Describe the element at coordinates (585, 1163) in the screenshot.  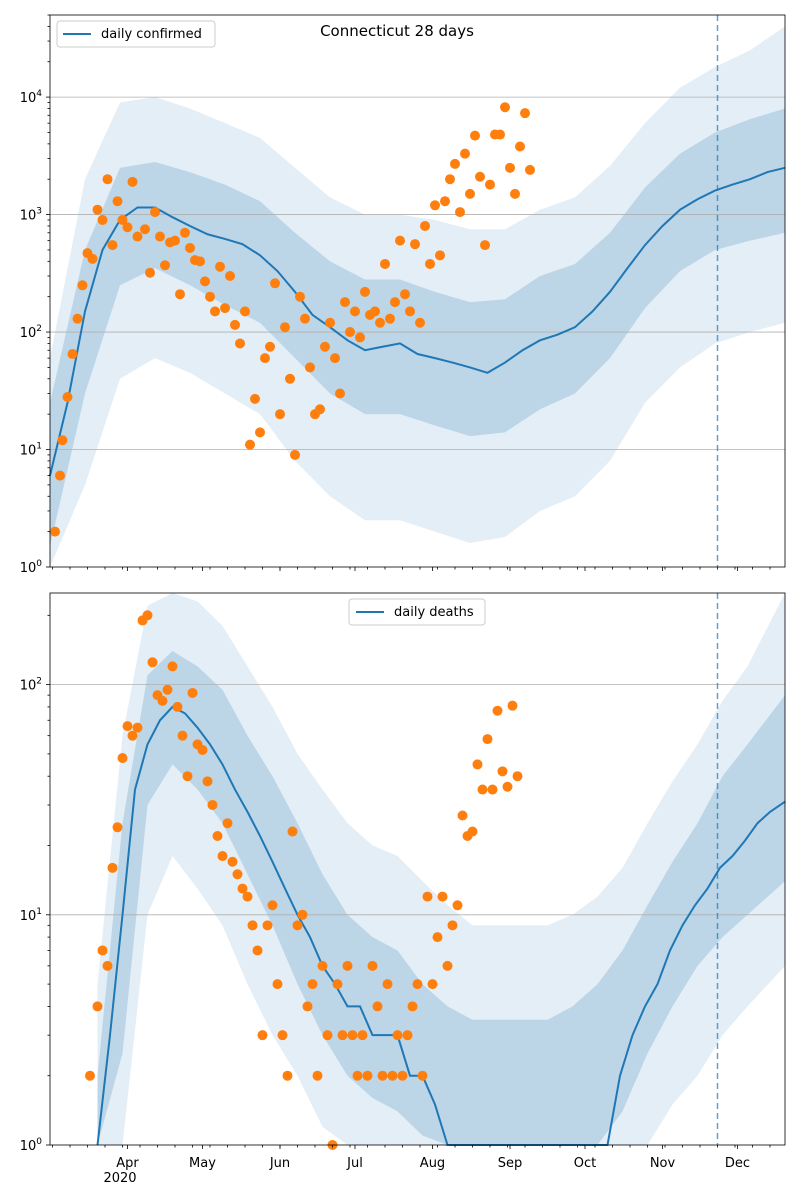
I see `x-month-label: Oct` at that location.